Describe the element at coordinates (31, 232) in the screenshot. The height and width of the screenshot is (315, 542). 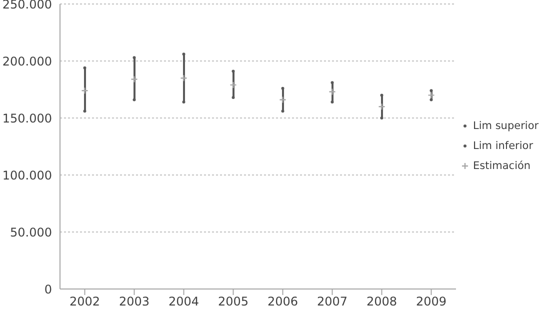
I see `y-tick-label: 50.000` at that location.